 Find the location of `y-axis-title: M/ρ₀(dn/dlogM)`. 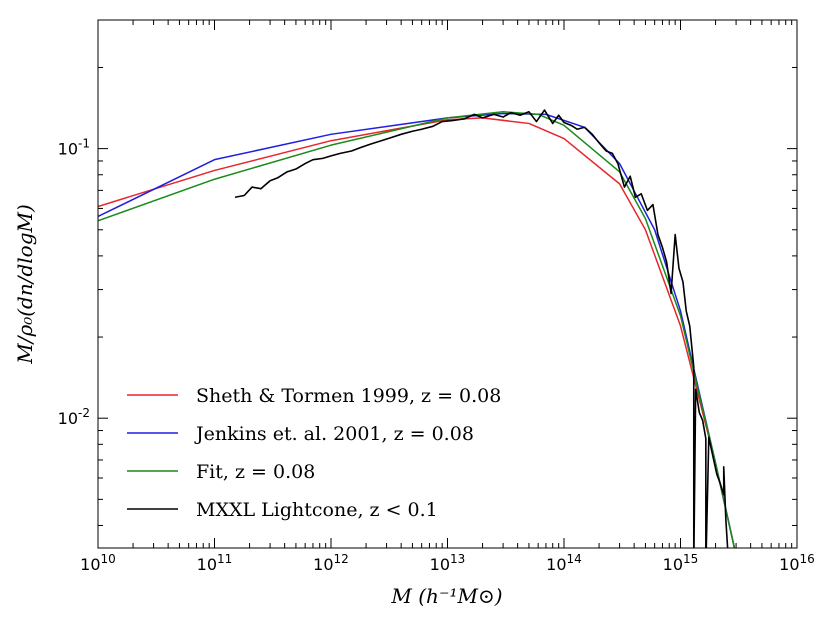

y-axis-title: M/ρ₀(dn/dlogM) is located at coordinates (25, 284).